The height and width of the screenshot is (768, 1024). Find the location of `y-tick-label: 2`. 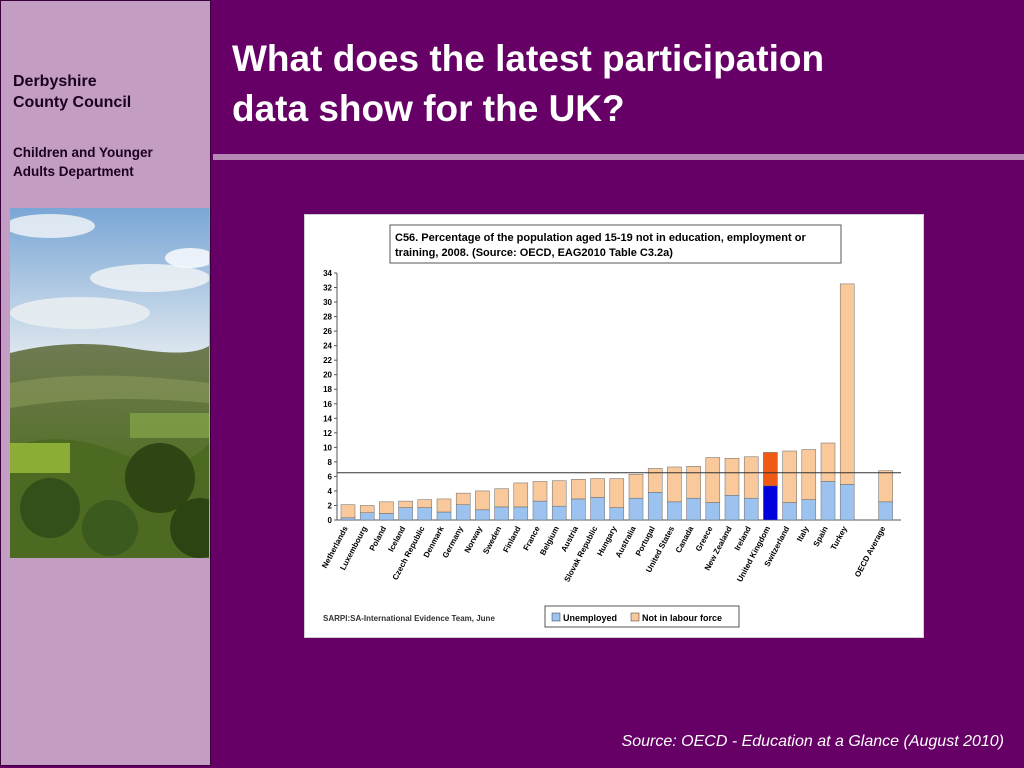

y-tick-label: 2 is located at coordinates (330, 505).